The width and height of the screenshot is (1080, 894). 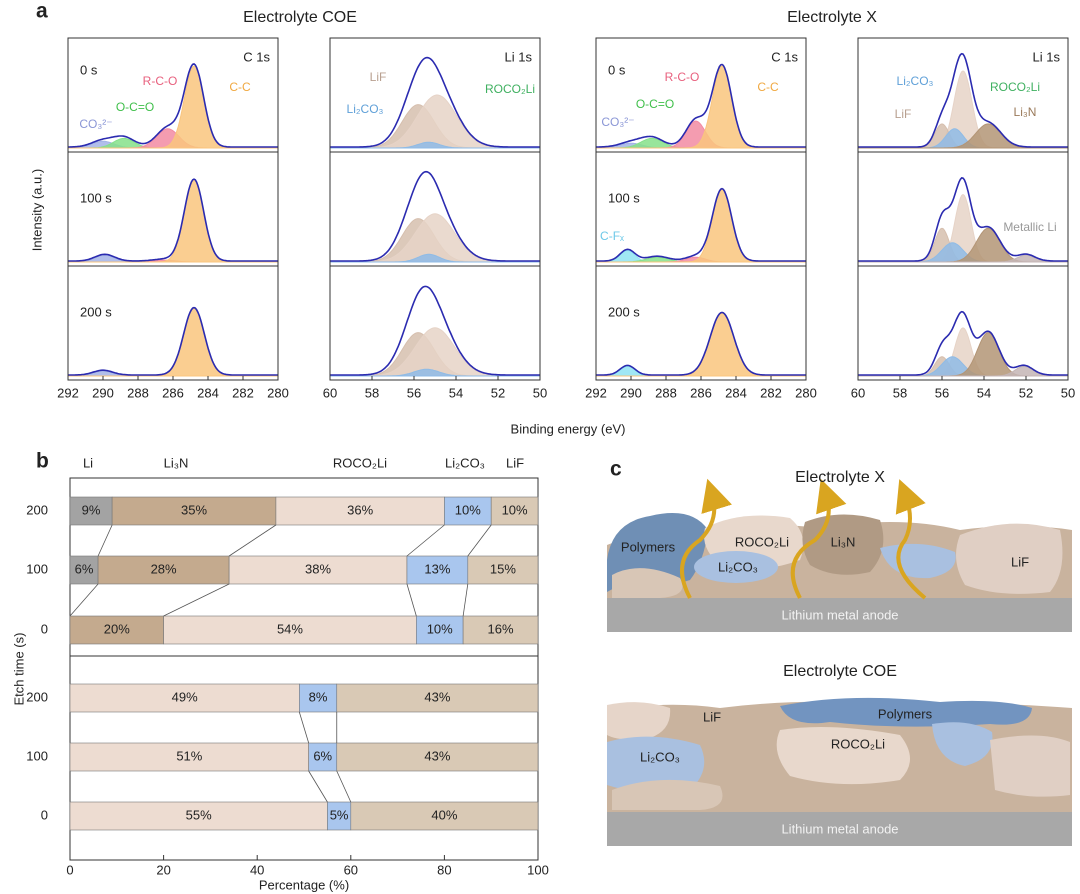 I want to click on row-label: 200 s, so click(x=624, y=311).